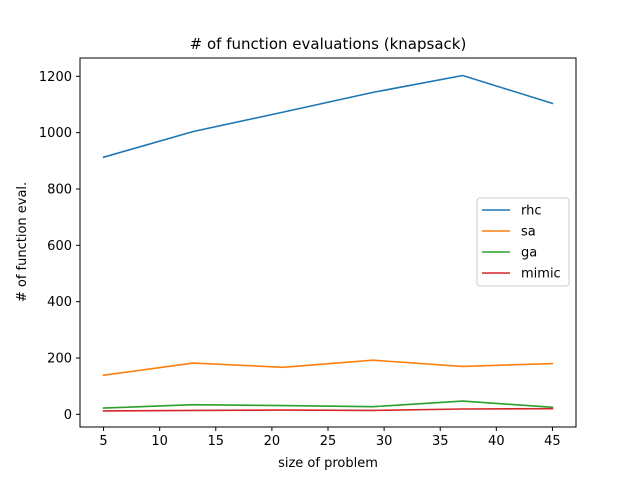 Image resolution: width=640 pixels, height=480 pixels. Describe the element at coordinates (22, 242) in the screenshot. I see `y-axis-title: # of function eval.` at that location.